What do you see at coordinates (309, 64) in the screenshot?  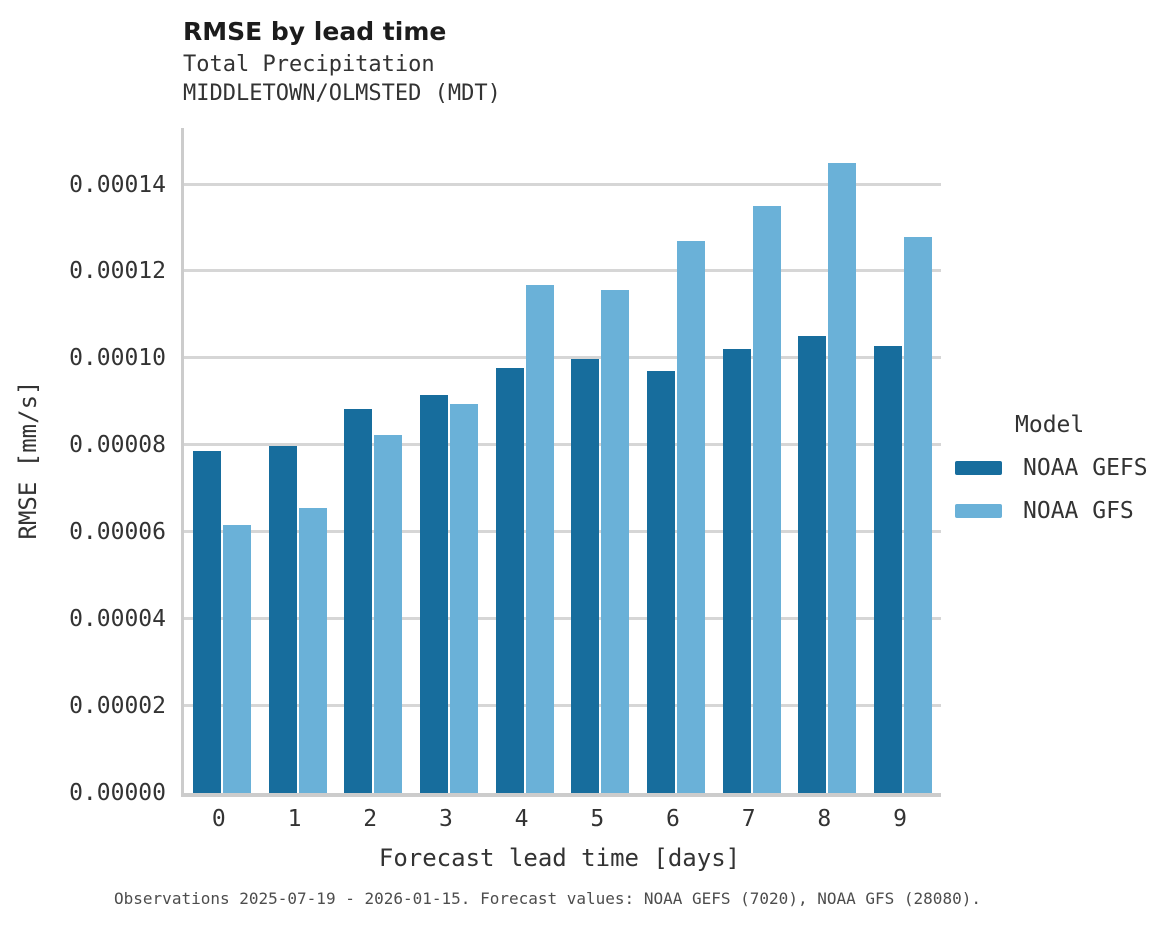 I see `chart-subtitle-variable: Total Precipitation` at bounding box center [309, 64].